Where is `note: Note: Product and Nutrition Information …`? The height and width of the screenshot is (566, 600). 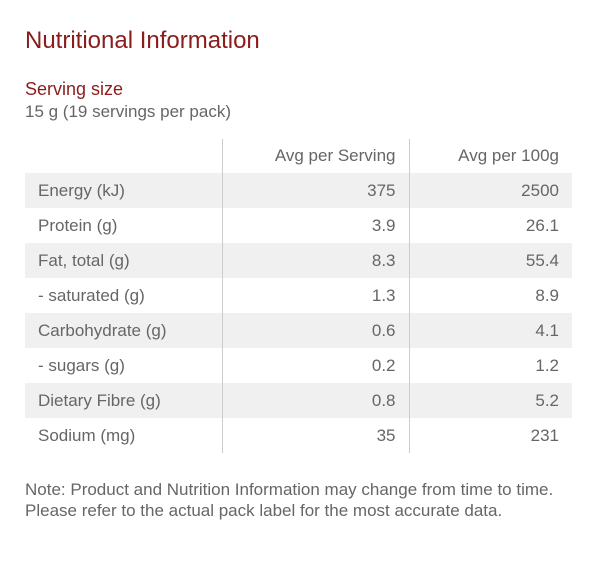 note: Note: Product and Nutrition Information … is located at coordinates (289, 500).